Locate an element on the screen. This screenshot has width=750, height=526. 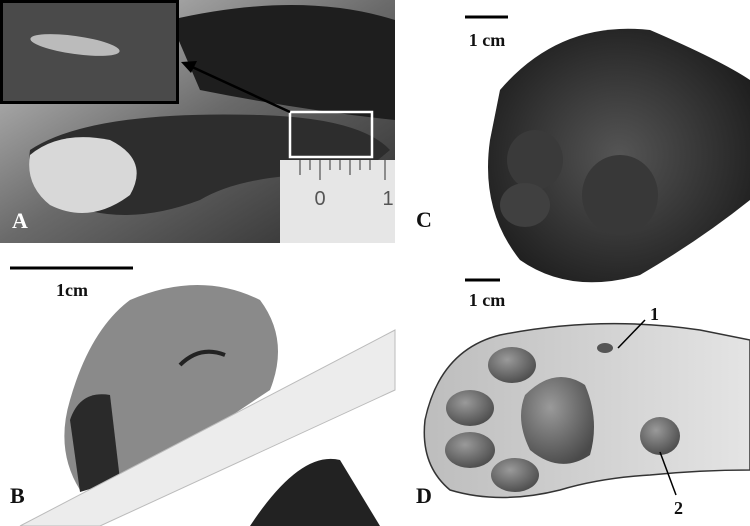
ruler-label: 1 is located at coordinates (387, 199).